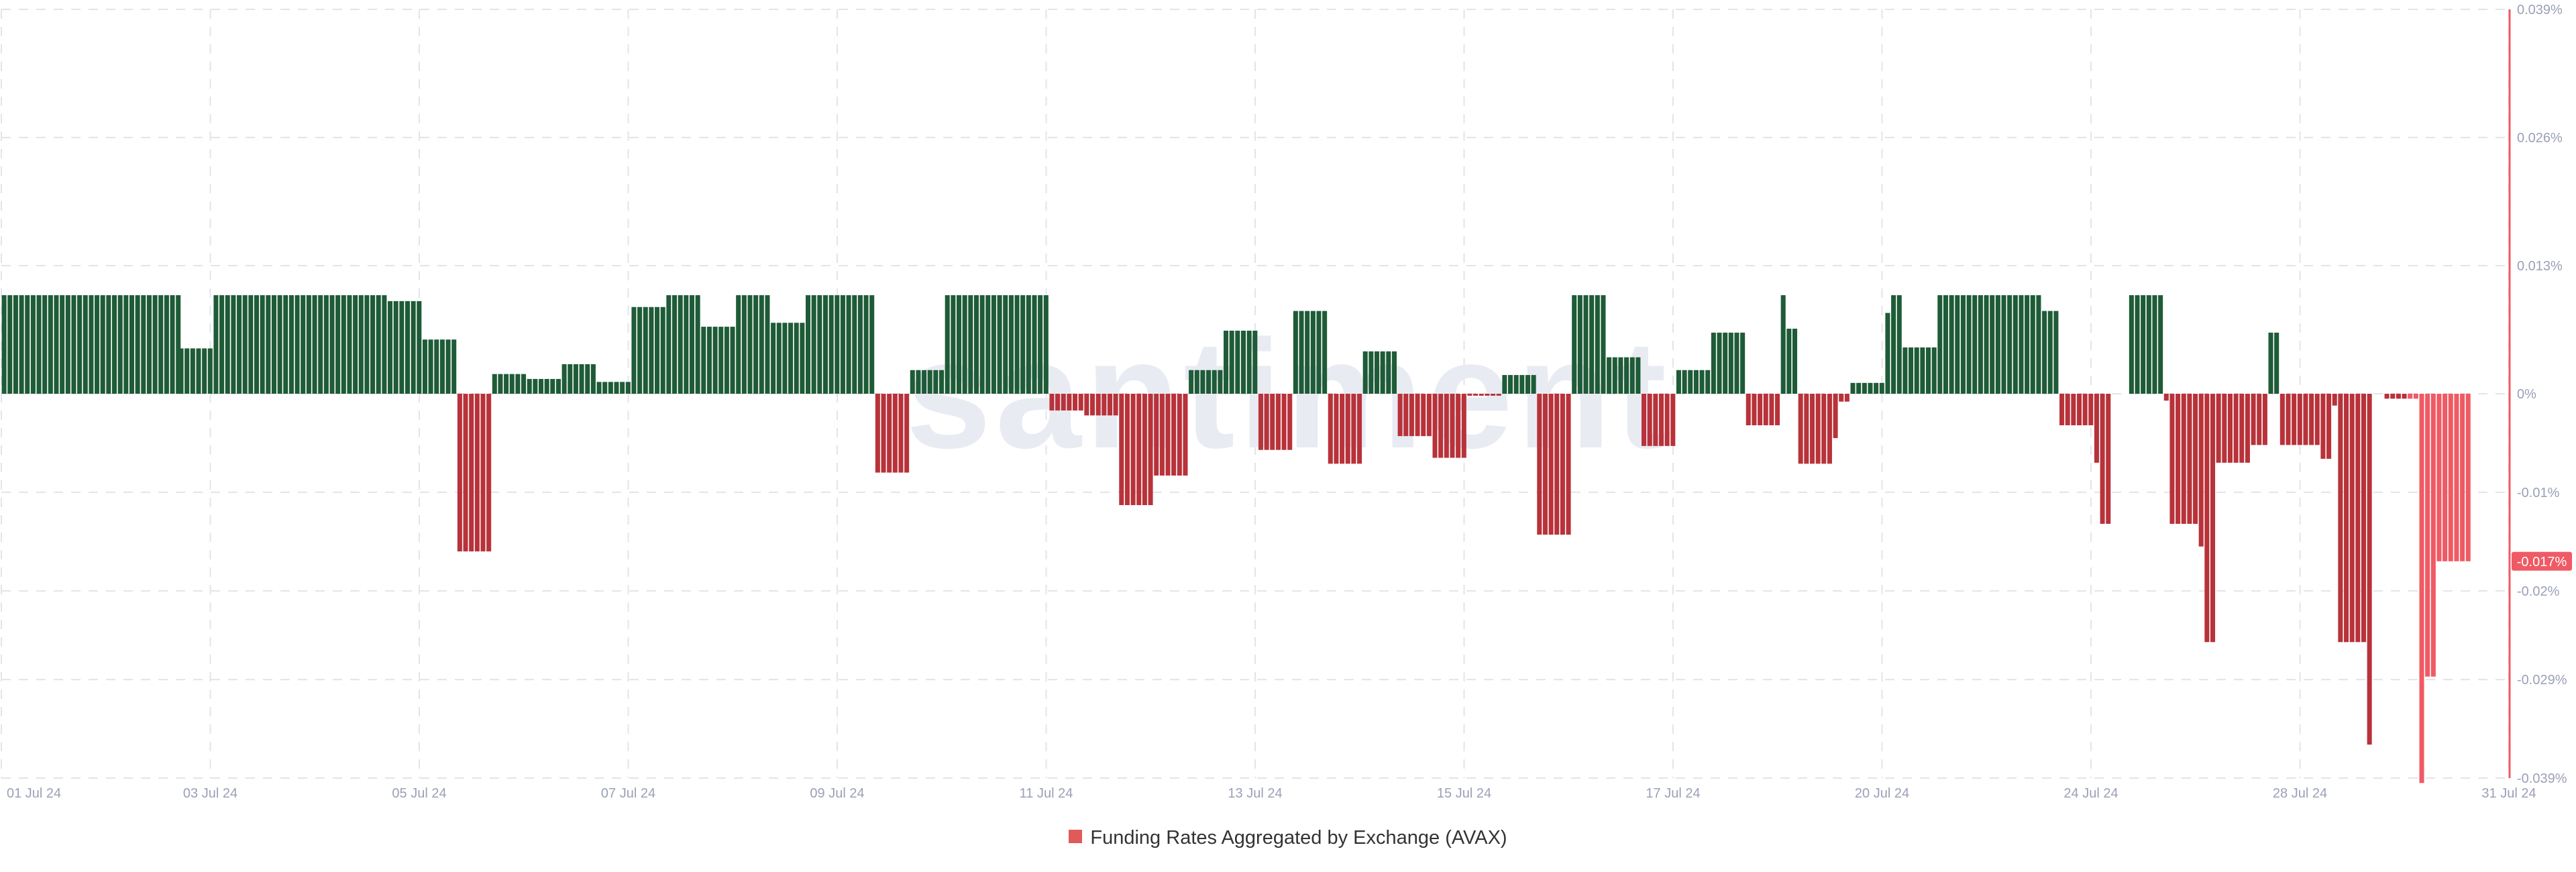 The image size is (2576, 872). What do you see at coordinates (419, 793) in the screenshot?
I see `x-tick-label: 05 Jul 24` at bounding box center [419, 793].